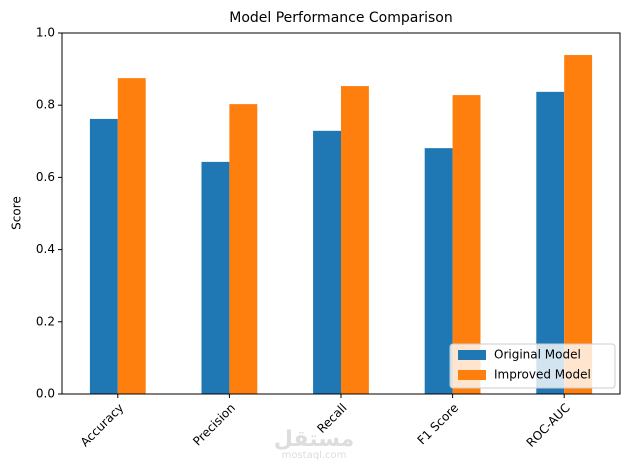 This screenshot has width=630, height=470. What do you see at coordinates (45, 105) in the screenshot?
I see `y-tick-label: 0.8` at bounding box center [45, 105].